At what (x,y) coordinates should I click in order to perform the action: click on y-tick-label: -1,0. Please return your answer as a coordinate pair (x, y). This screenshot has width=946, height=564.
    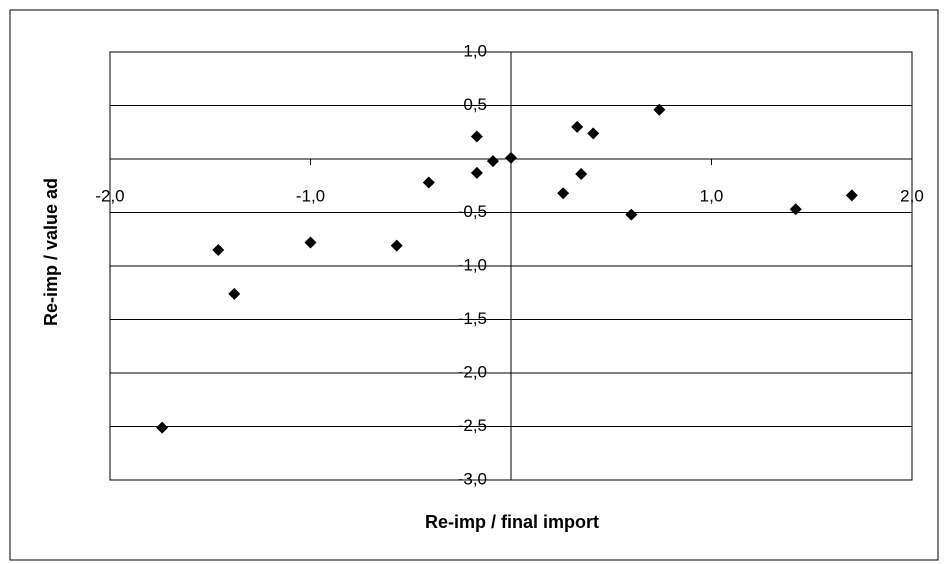
    Looking at the image, I should click on (472, 264).